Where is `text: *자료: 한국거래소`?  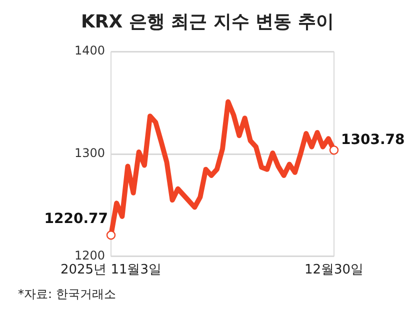 text: *자료: 한국거래소 is located at coordinates (67, 294).